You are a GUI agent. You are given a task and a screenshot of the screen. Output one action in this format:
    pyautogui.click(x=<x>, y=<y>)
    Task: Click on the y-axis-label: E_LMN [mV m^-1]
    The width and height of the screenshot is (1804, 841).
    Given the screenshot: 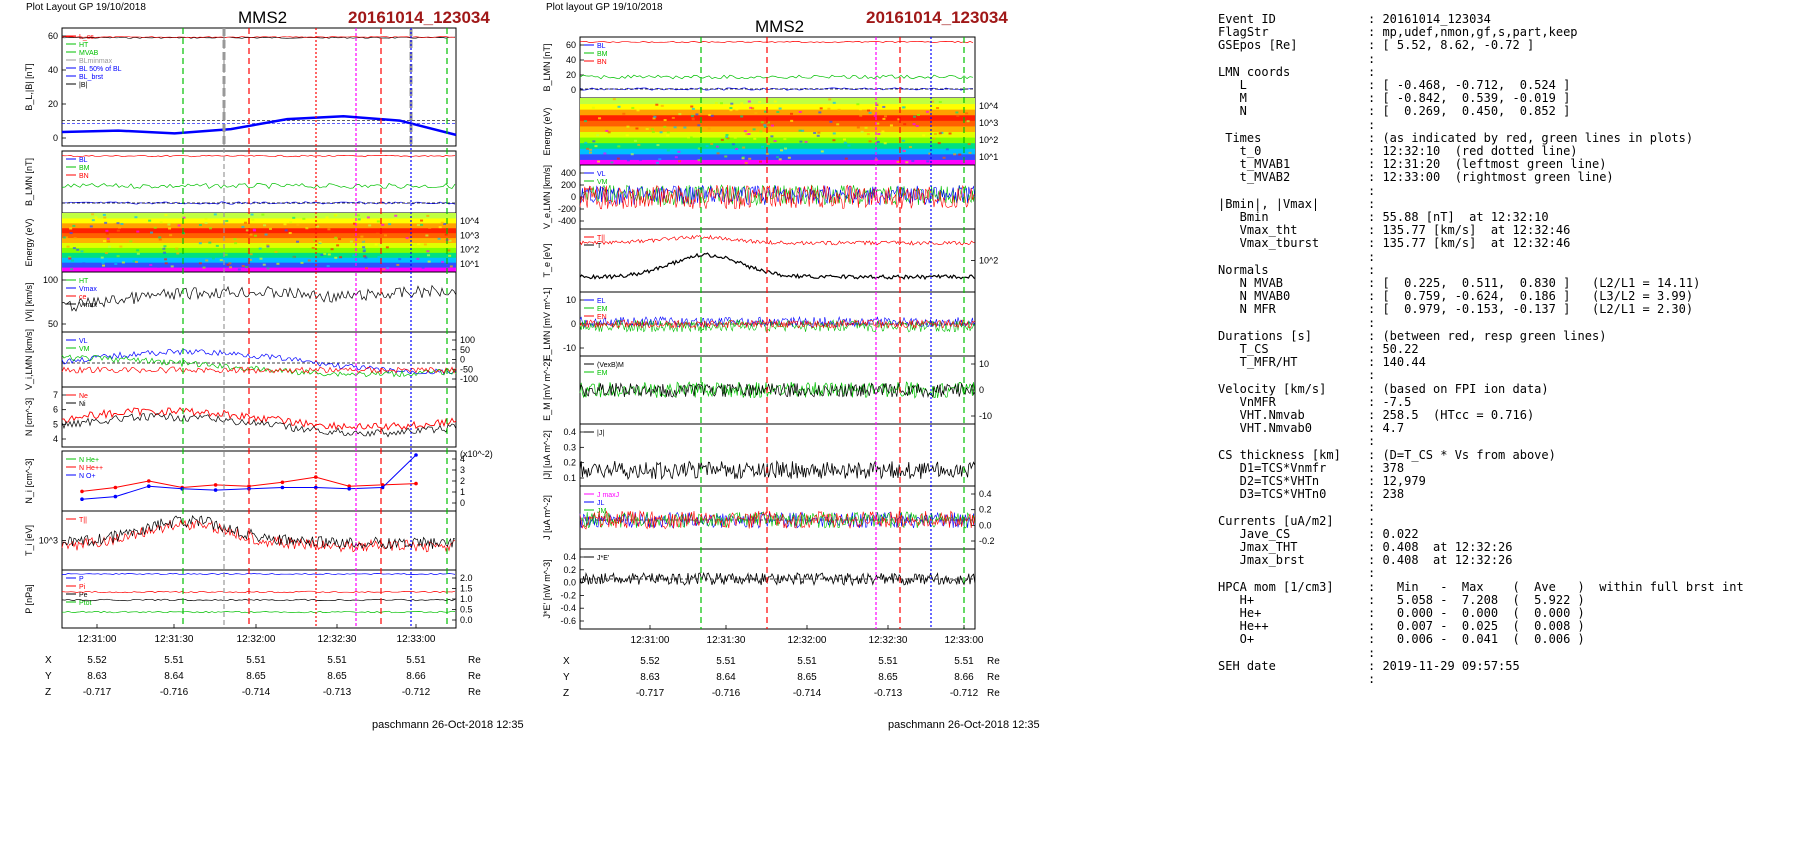 What is the action you would take?
    pyautogui.click(x=547, y=323)
    